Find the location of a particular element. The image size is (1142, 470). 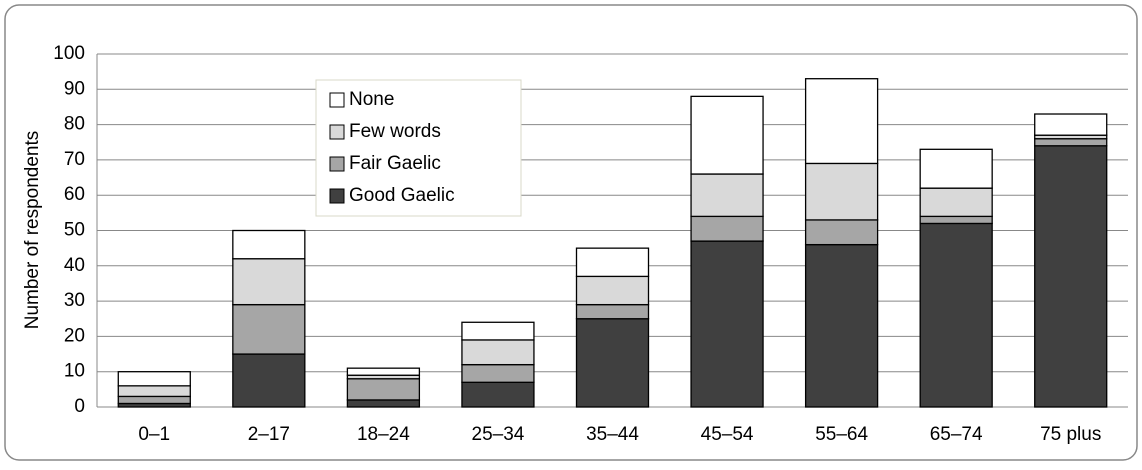

y-tick-label: 60 is located at coordinates (74, 194).